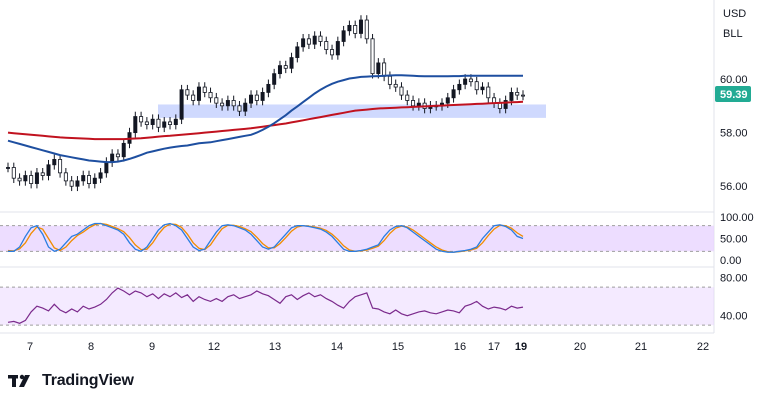 The height and width of the screenshot is (404, 768). What do you see at coordinates (88, 380) in the screenshot?
I see `tradingview-logo-text: TradingView` at bounding box center [88, 380].